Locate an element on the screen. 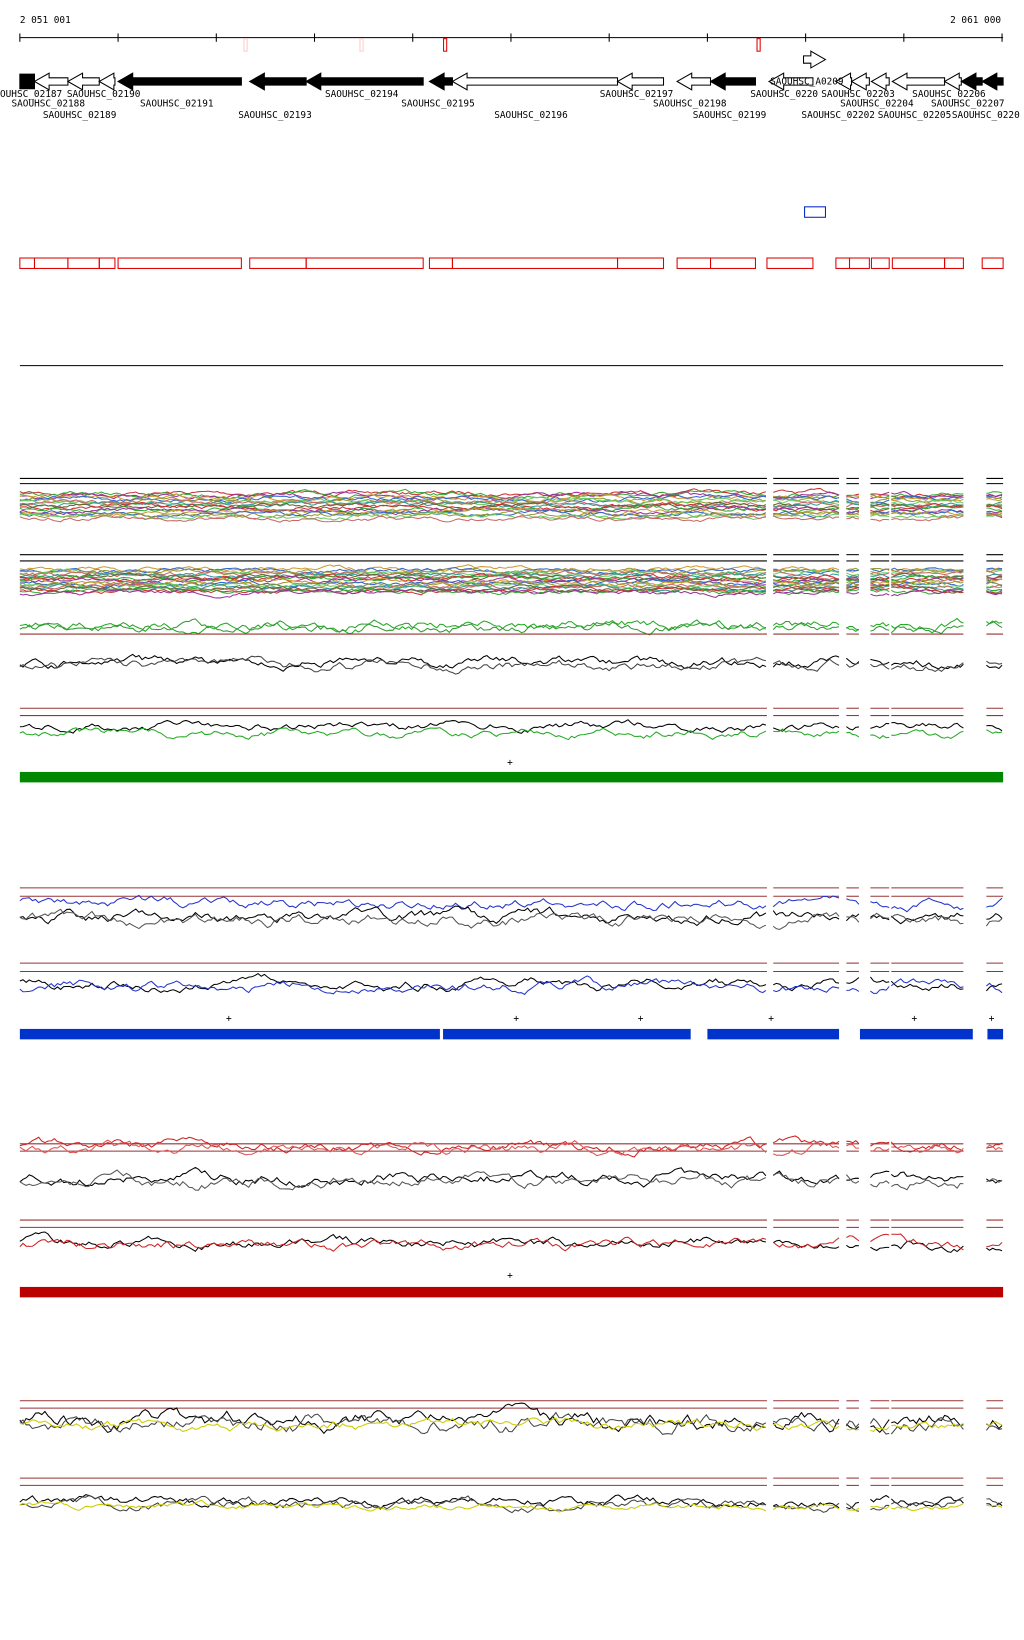 Image resolution: width=1024 pixels, height=1640 pixels. gene-label: SAOUHSC_02199 is located at coordinates (730, 115).